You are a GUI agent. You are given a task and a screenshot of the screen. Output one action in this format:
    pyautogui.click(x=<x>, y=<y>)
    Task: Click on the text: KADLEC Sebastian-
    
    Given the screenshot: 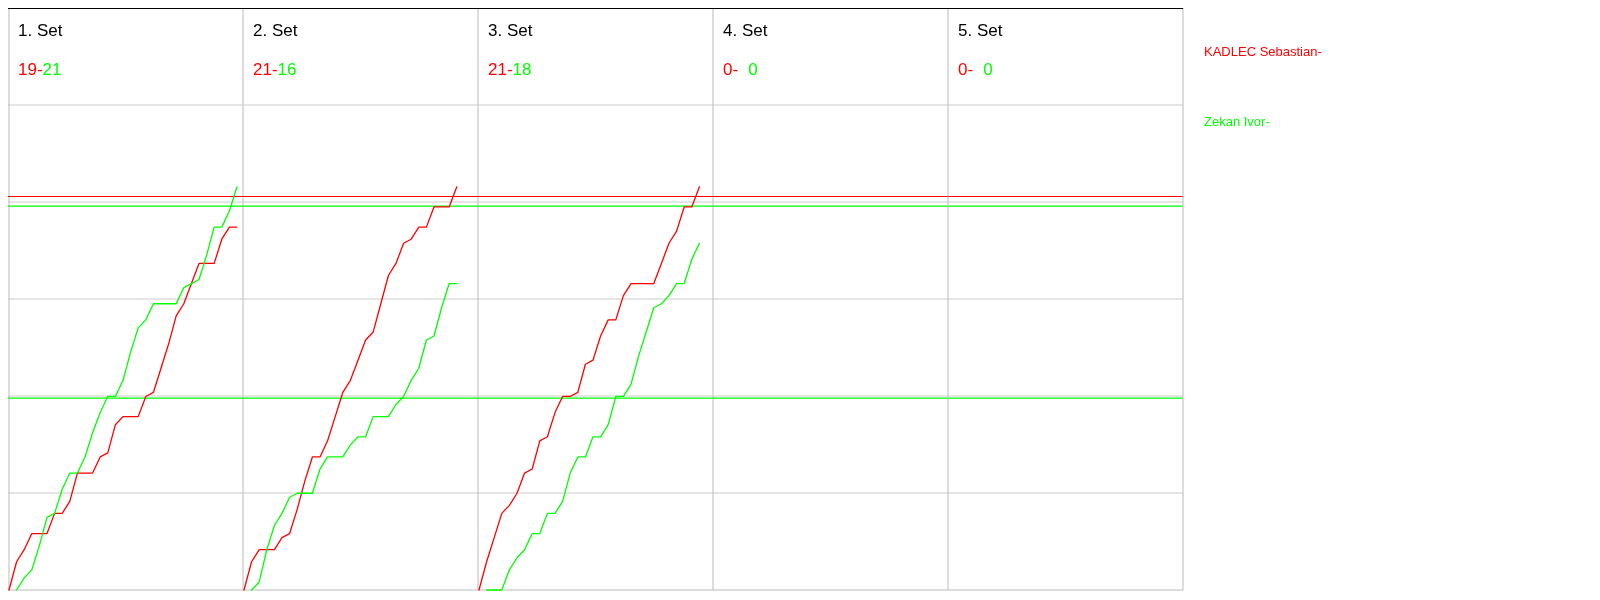 What is the action you would take?
    pyautogui.click(x=1263, y=51)
    